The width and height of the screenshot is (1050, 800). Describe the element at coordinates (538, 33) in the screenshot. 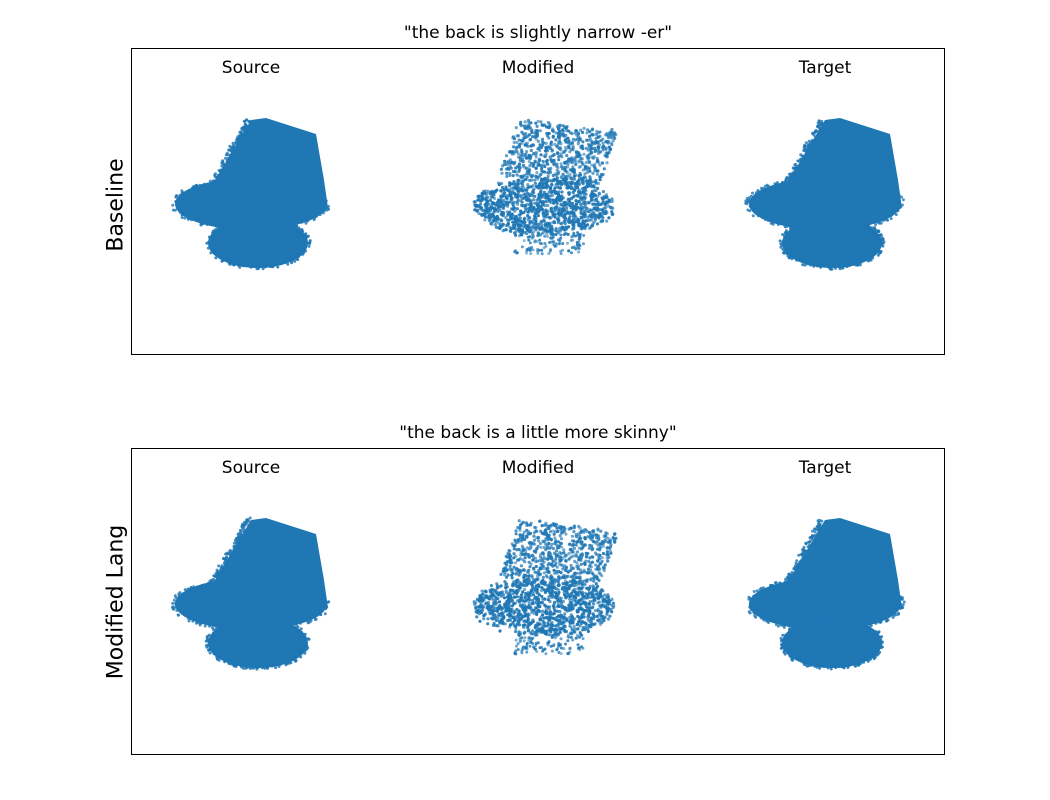

I see `panel-title: "the back is slightly narrow -er"` at that location.